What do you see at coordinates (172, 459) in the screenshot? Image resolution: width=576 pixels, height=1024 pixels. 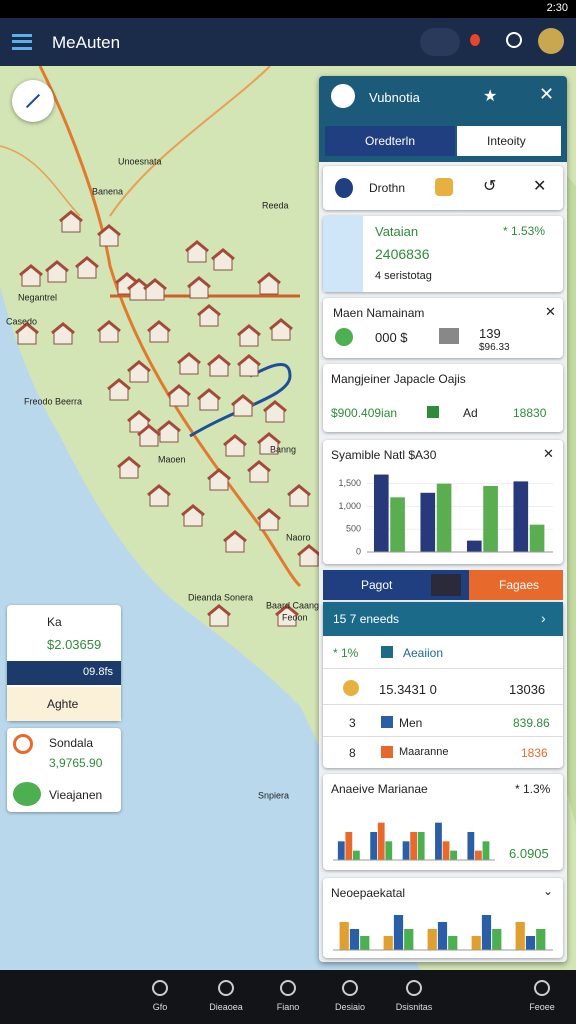 I see `map-label: Maoen` at bounding box center [172, 459].